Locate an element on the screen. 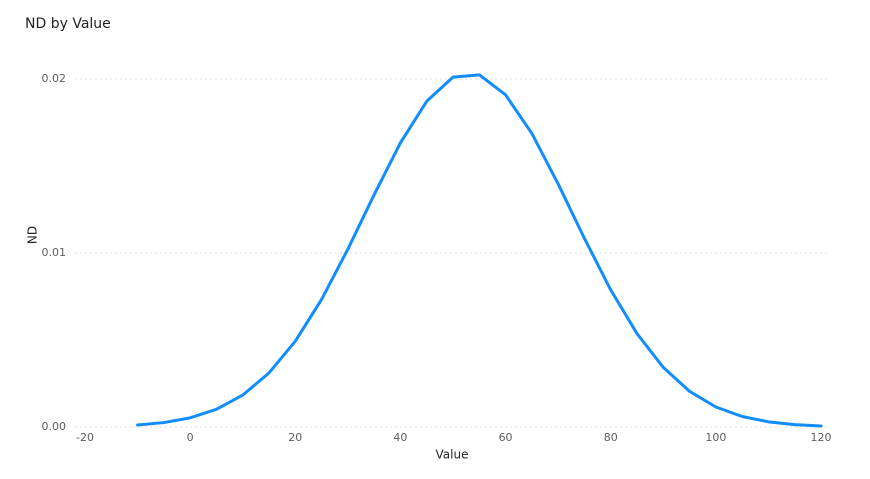  chart-title: ND by Value is located at coordinates (68, 24).